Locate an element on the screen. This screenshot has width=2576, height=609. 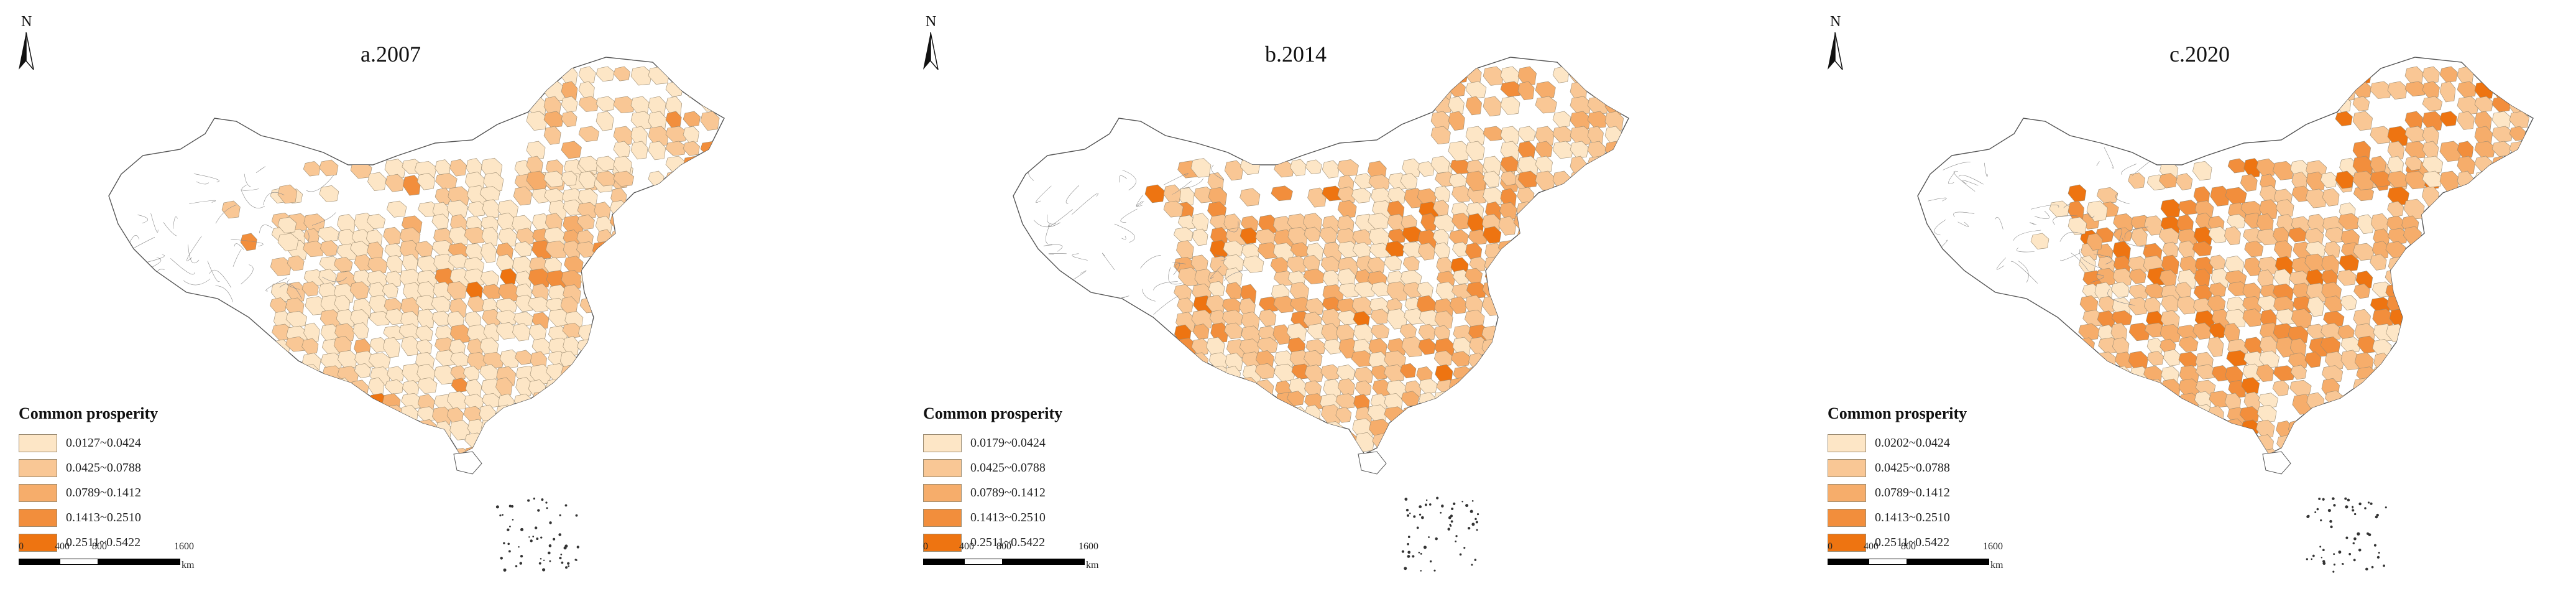
north-arrow-icon is located at coordinates (1835, 51).